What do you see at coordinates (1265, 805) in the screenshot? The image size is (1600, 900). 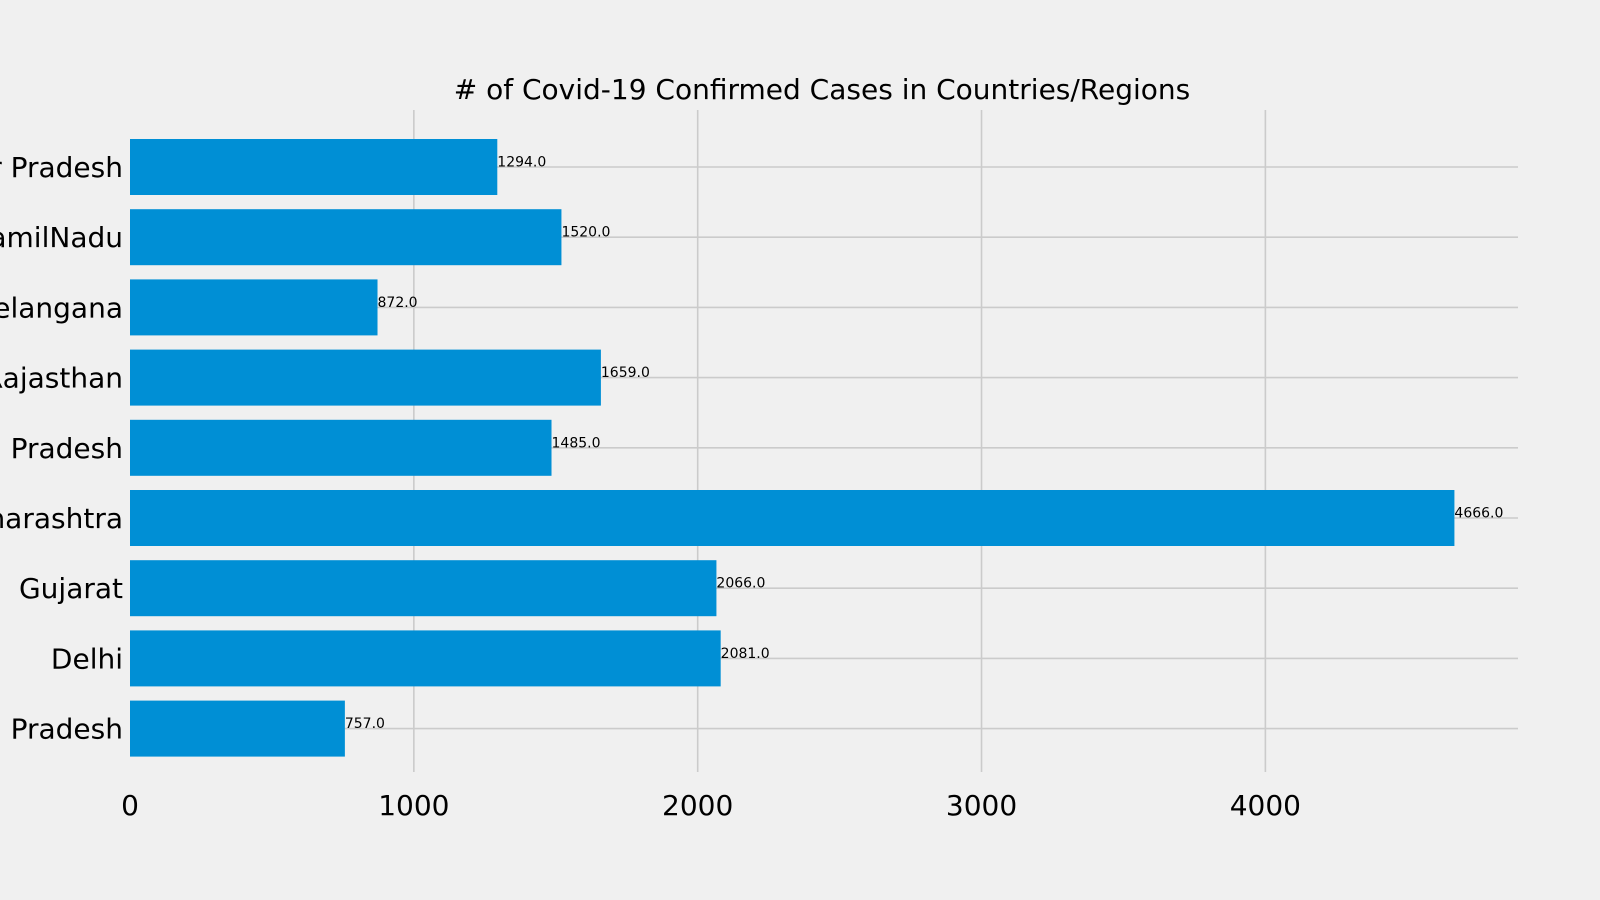 I see `x-tick-label-4: 4000` at bounding box center [1265, 805].